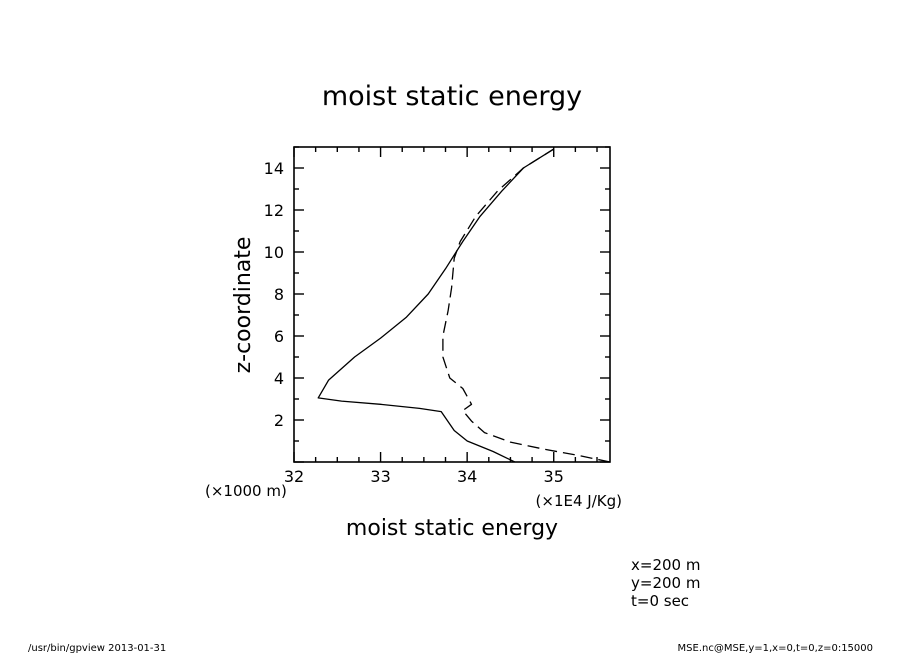 The image size is (904, 654). I want to click on footer-right: MSE.nc@MSE,y=1,x=0,t=0,z=0:15000, so click(775, 648).